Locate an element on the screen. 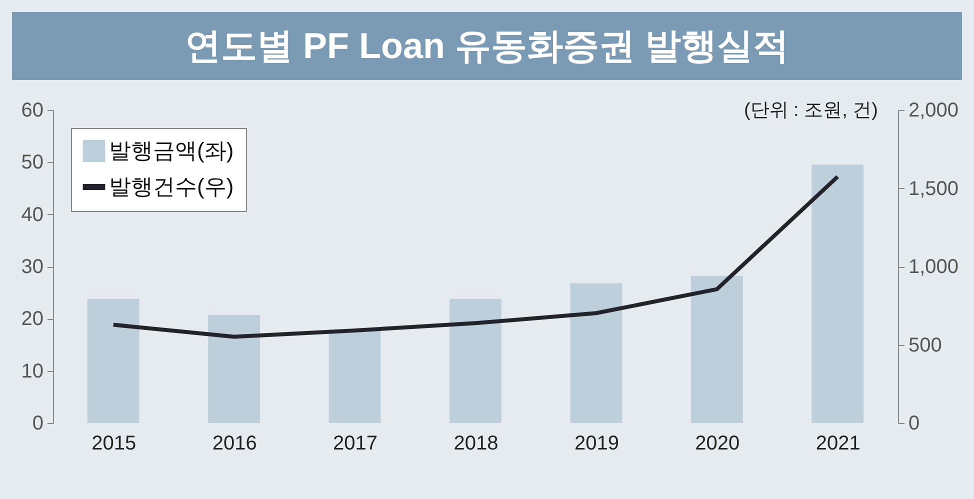 The height and width of the screenshot is (499, 974). x-tick-label: 2017 is located at coordinates (355, 443).